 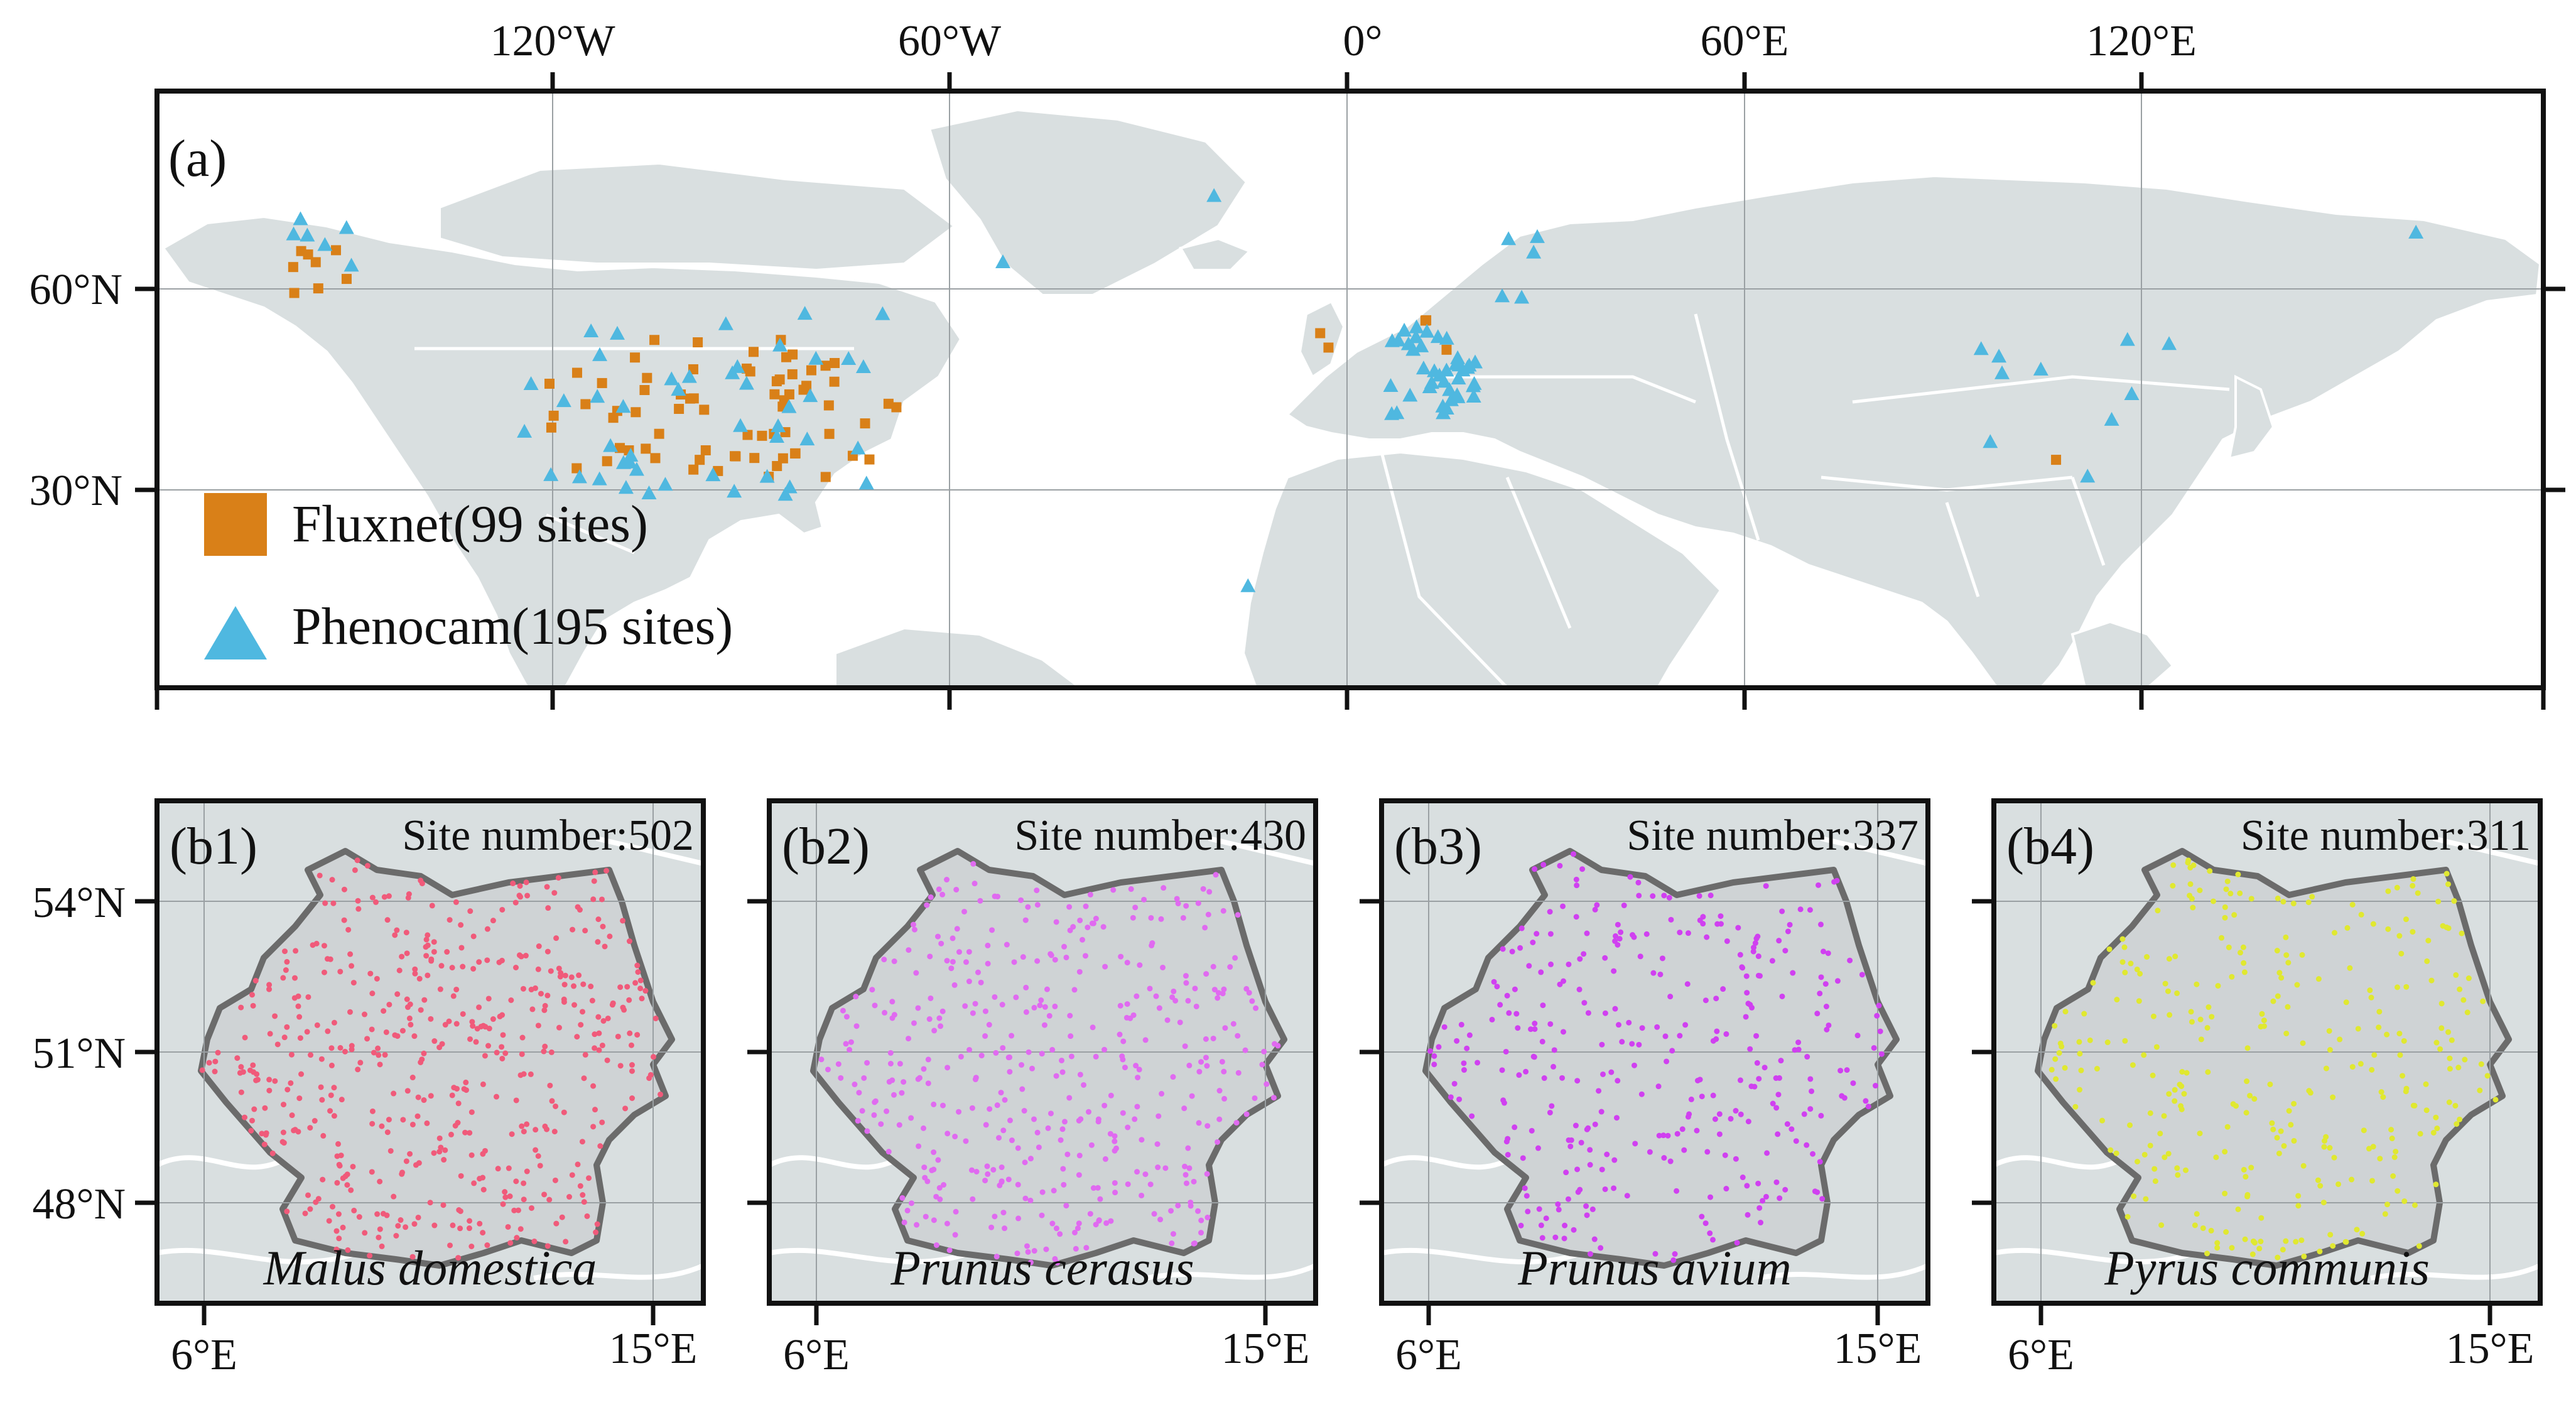 I want to click on japan-landmass, so click(x=2251, y=417).